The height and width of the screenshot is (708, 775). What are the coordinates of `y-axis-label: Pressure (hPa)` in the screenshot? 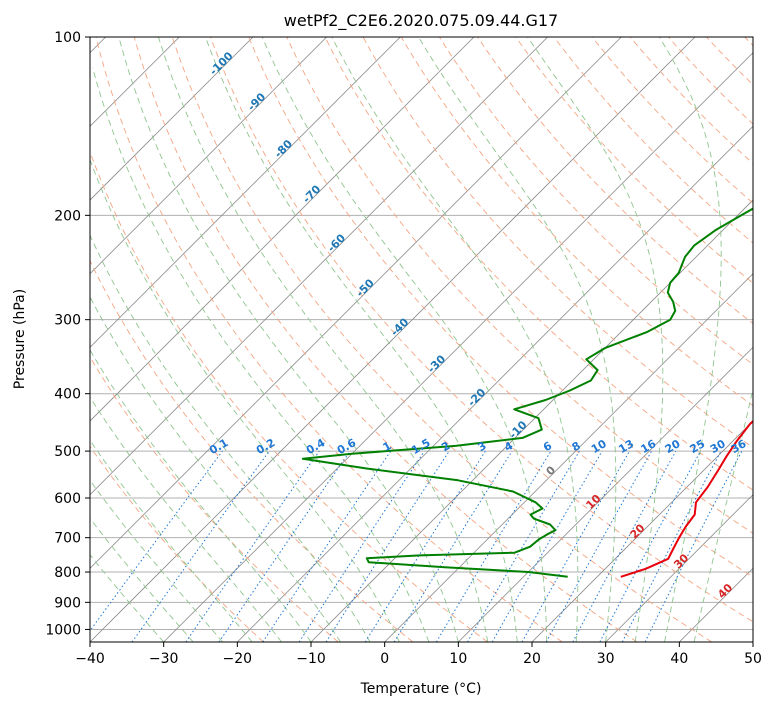 It's located at (20, 339).